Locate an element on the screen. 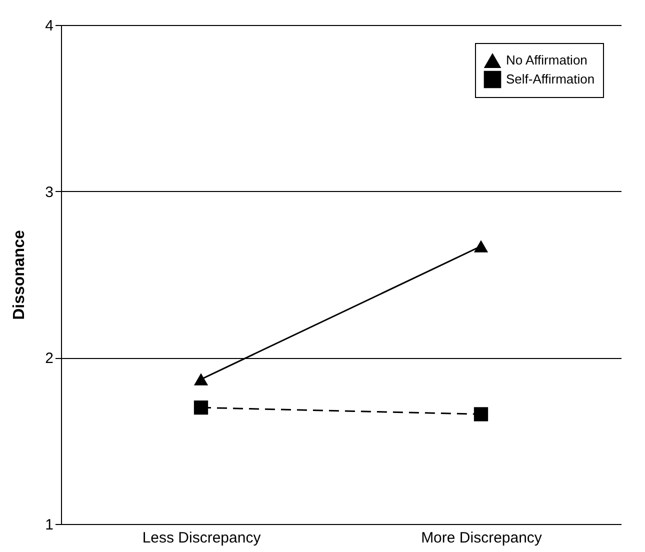 This screenshot has height=552, width=645. y-tick-label: 2 is located at coordinates (49, 359).